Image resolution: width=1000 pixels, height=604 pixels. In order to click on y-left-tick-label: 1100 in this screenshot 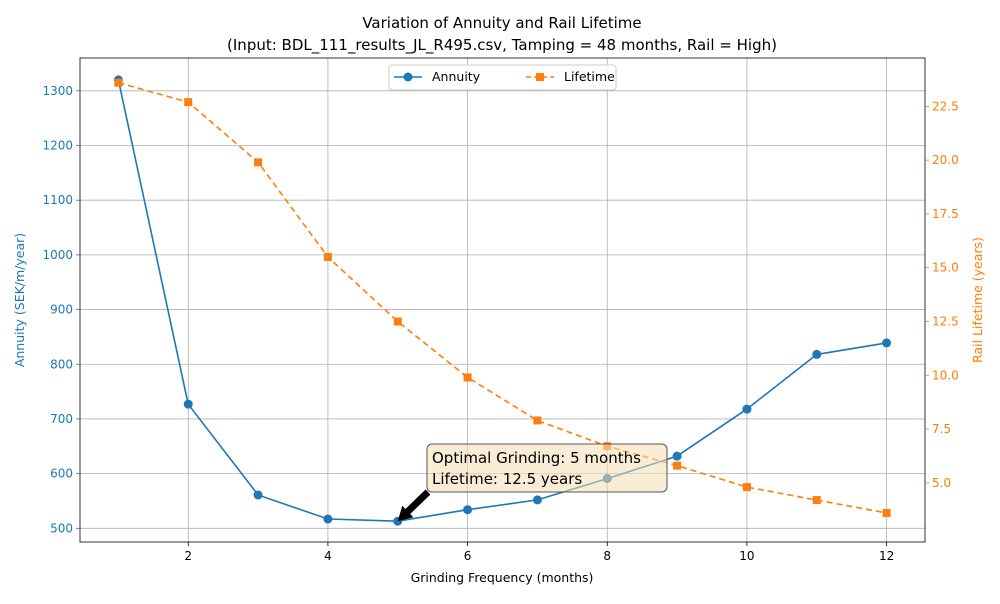, I will do `click(57, 200)`.